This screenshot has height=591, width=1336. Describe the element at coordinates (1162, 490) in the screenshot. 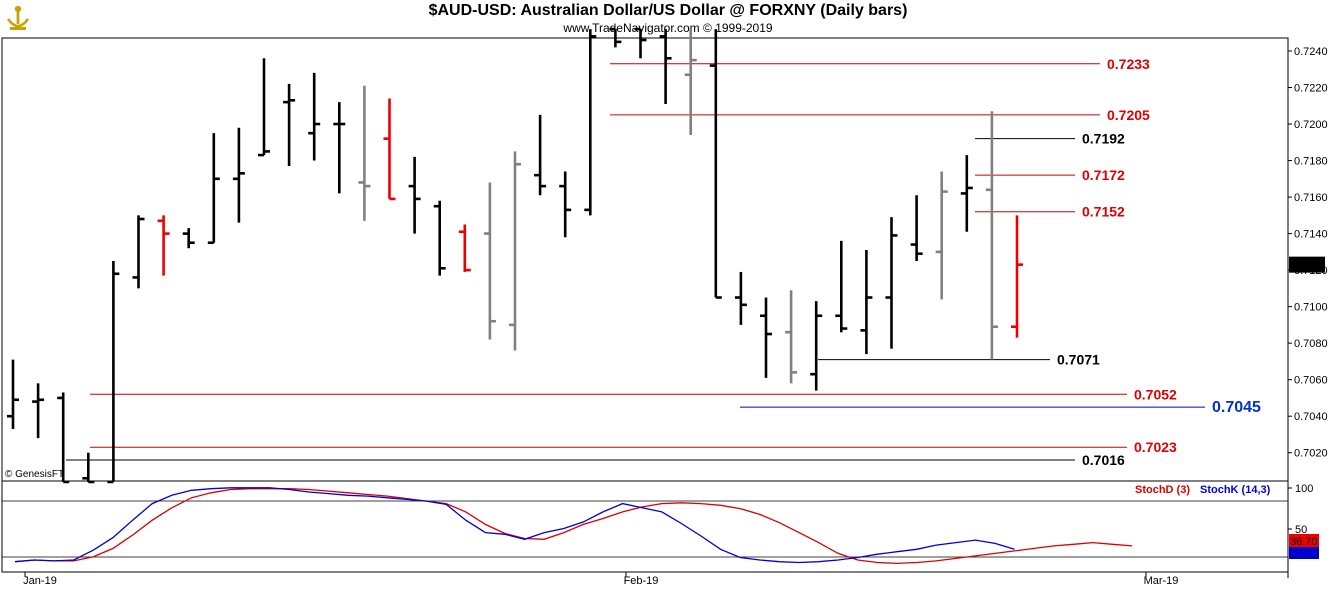

I see `stoch-d-legend: StochD (3)` at that location.